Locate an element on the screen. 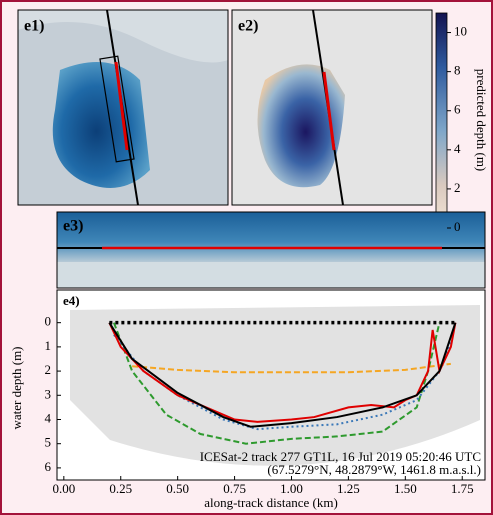 Image resolution: width=493 pixels, height=515 pixels. panel-e3: e3) is located at coordinates (271, 250).